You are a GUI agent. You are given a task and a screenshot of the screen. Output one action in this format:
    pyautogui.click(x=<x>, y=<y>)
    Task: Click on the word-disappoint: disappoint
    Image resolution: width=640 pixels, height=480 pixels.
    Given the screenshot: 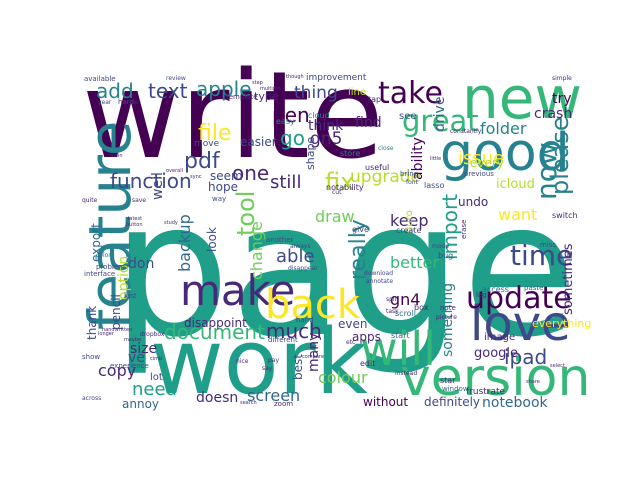 What is the action you would take?
    pyautogui.click(x=215, y=323)
    